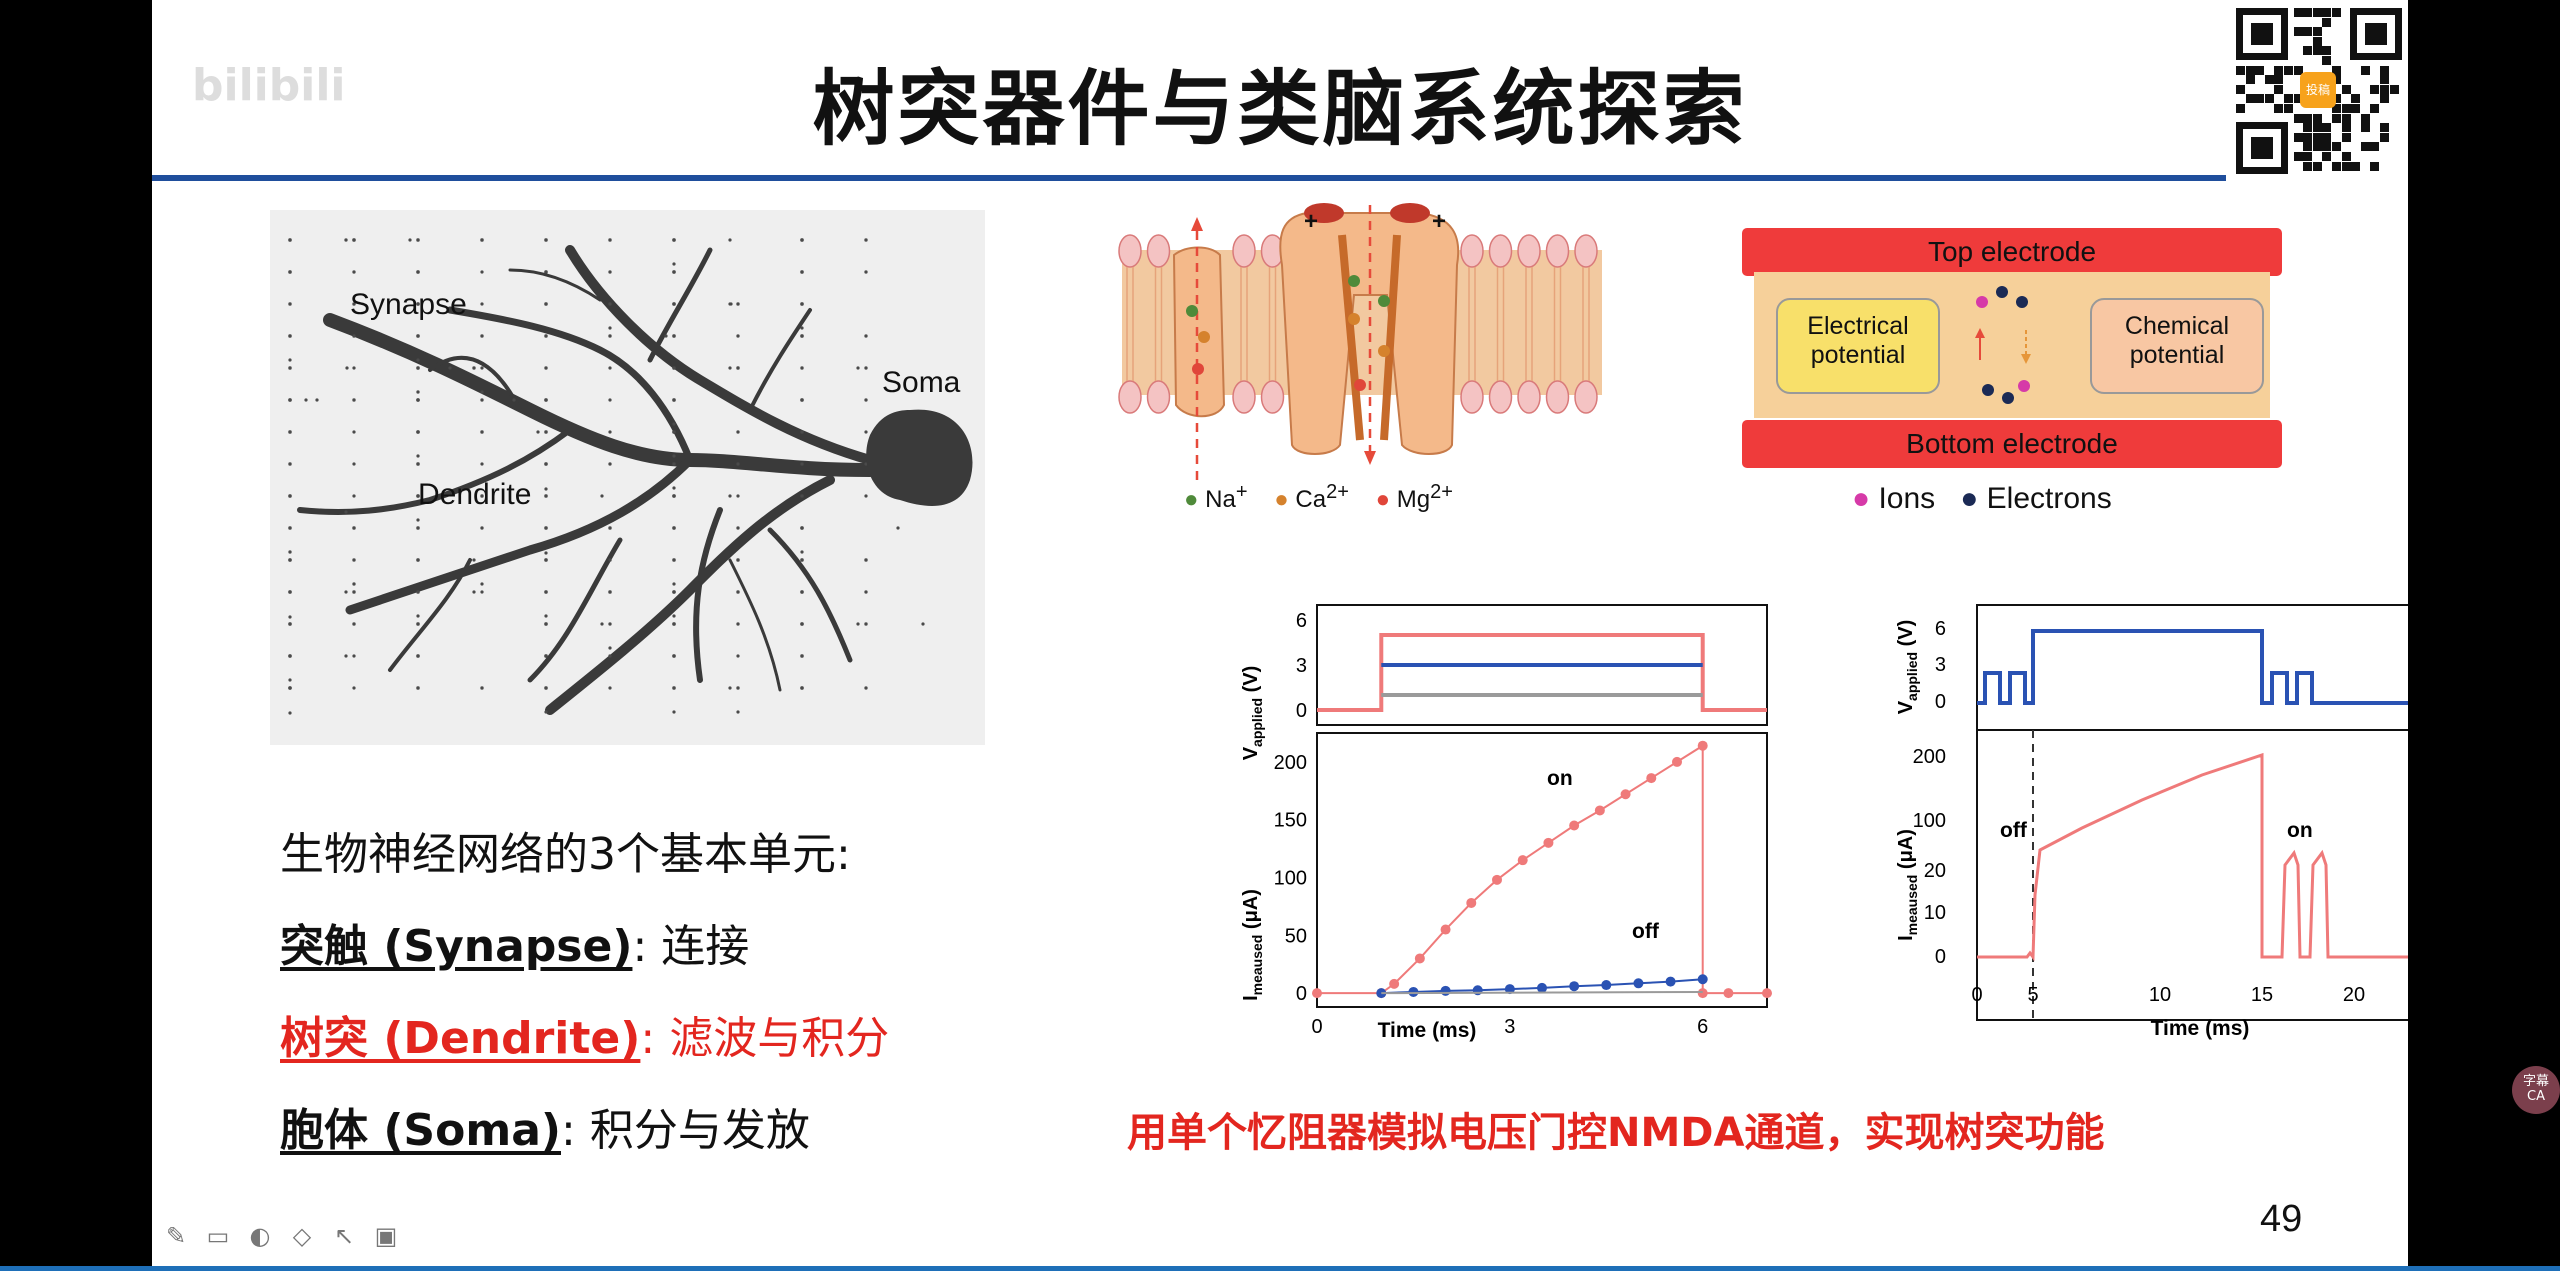 This screenshot has width=2560, height=1271. Describe the element at coordinates (1198, 369) in the screenshot. I see `mg-ion` at that location.